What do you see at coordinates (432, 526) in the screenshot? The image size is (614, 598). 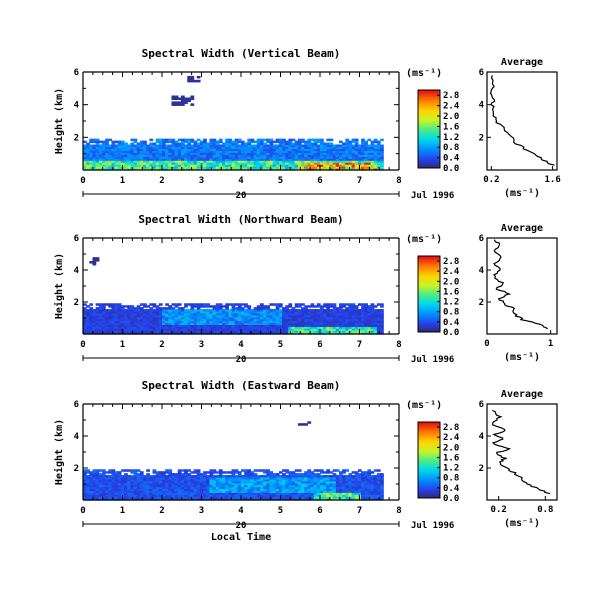 I see `date-label: Jul 1996` at bounding box center [432, 526].